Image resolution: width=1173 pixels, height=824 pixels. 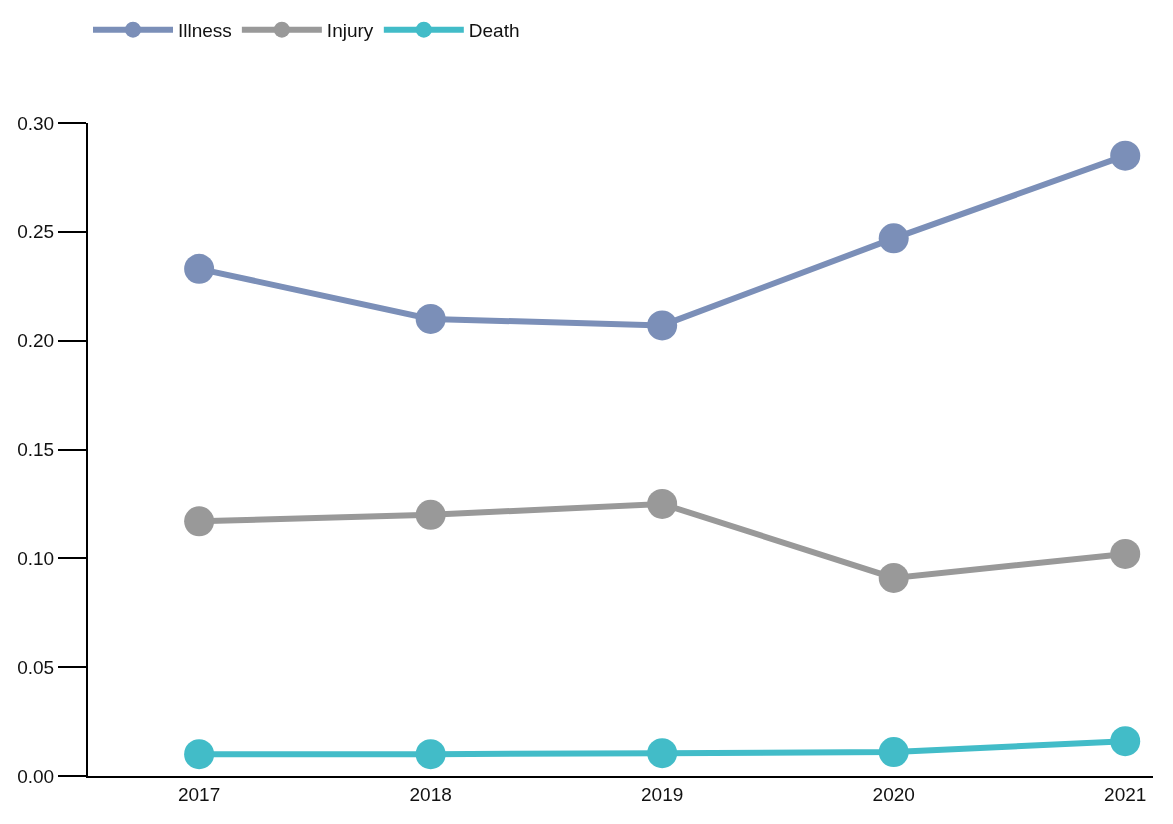 What do you see at coordinates (199, 794) in the screenshot?
I see `x-tick-label: 2017` at bounding box center [199, 794].